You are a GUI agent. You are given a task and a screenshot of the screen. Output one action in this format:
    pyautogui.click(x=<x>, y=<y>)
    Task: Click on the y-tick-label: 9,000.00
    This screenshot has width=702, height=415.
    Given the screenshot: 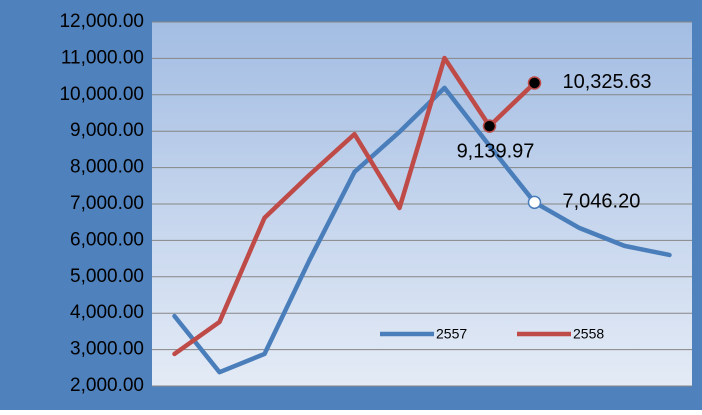 What is the action you would take?
    pyautogui.click(x=107, y=130)
    